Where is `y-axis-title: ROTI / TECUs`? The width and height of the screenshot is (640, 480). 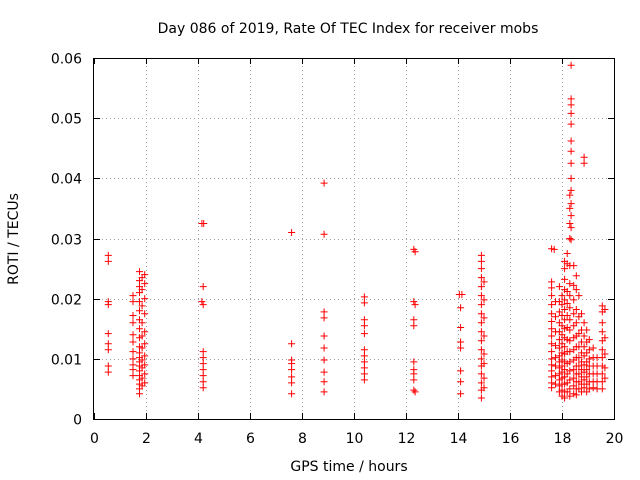
y-axis-title: ROTI / TECUs is located at coordinates (14, 239).